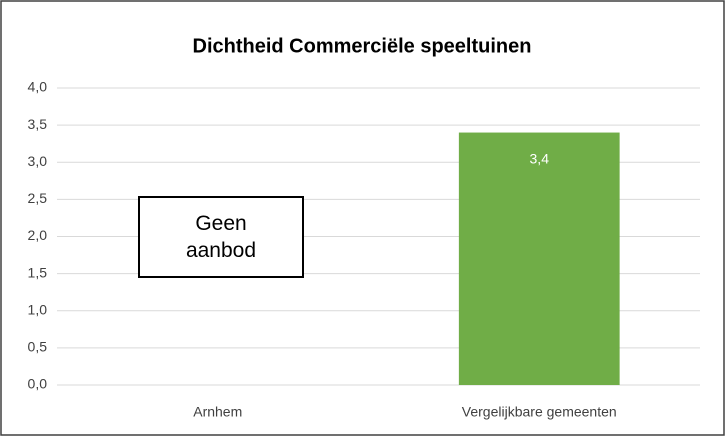 The image size is (725, 436). I want to click on y-tick-label: 1,0, so click(38, 309).